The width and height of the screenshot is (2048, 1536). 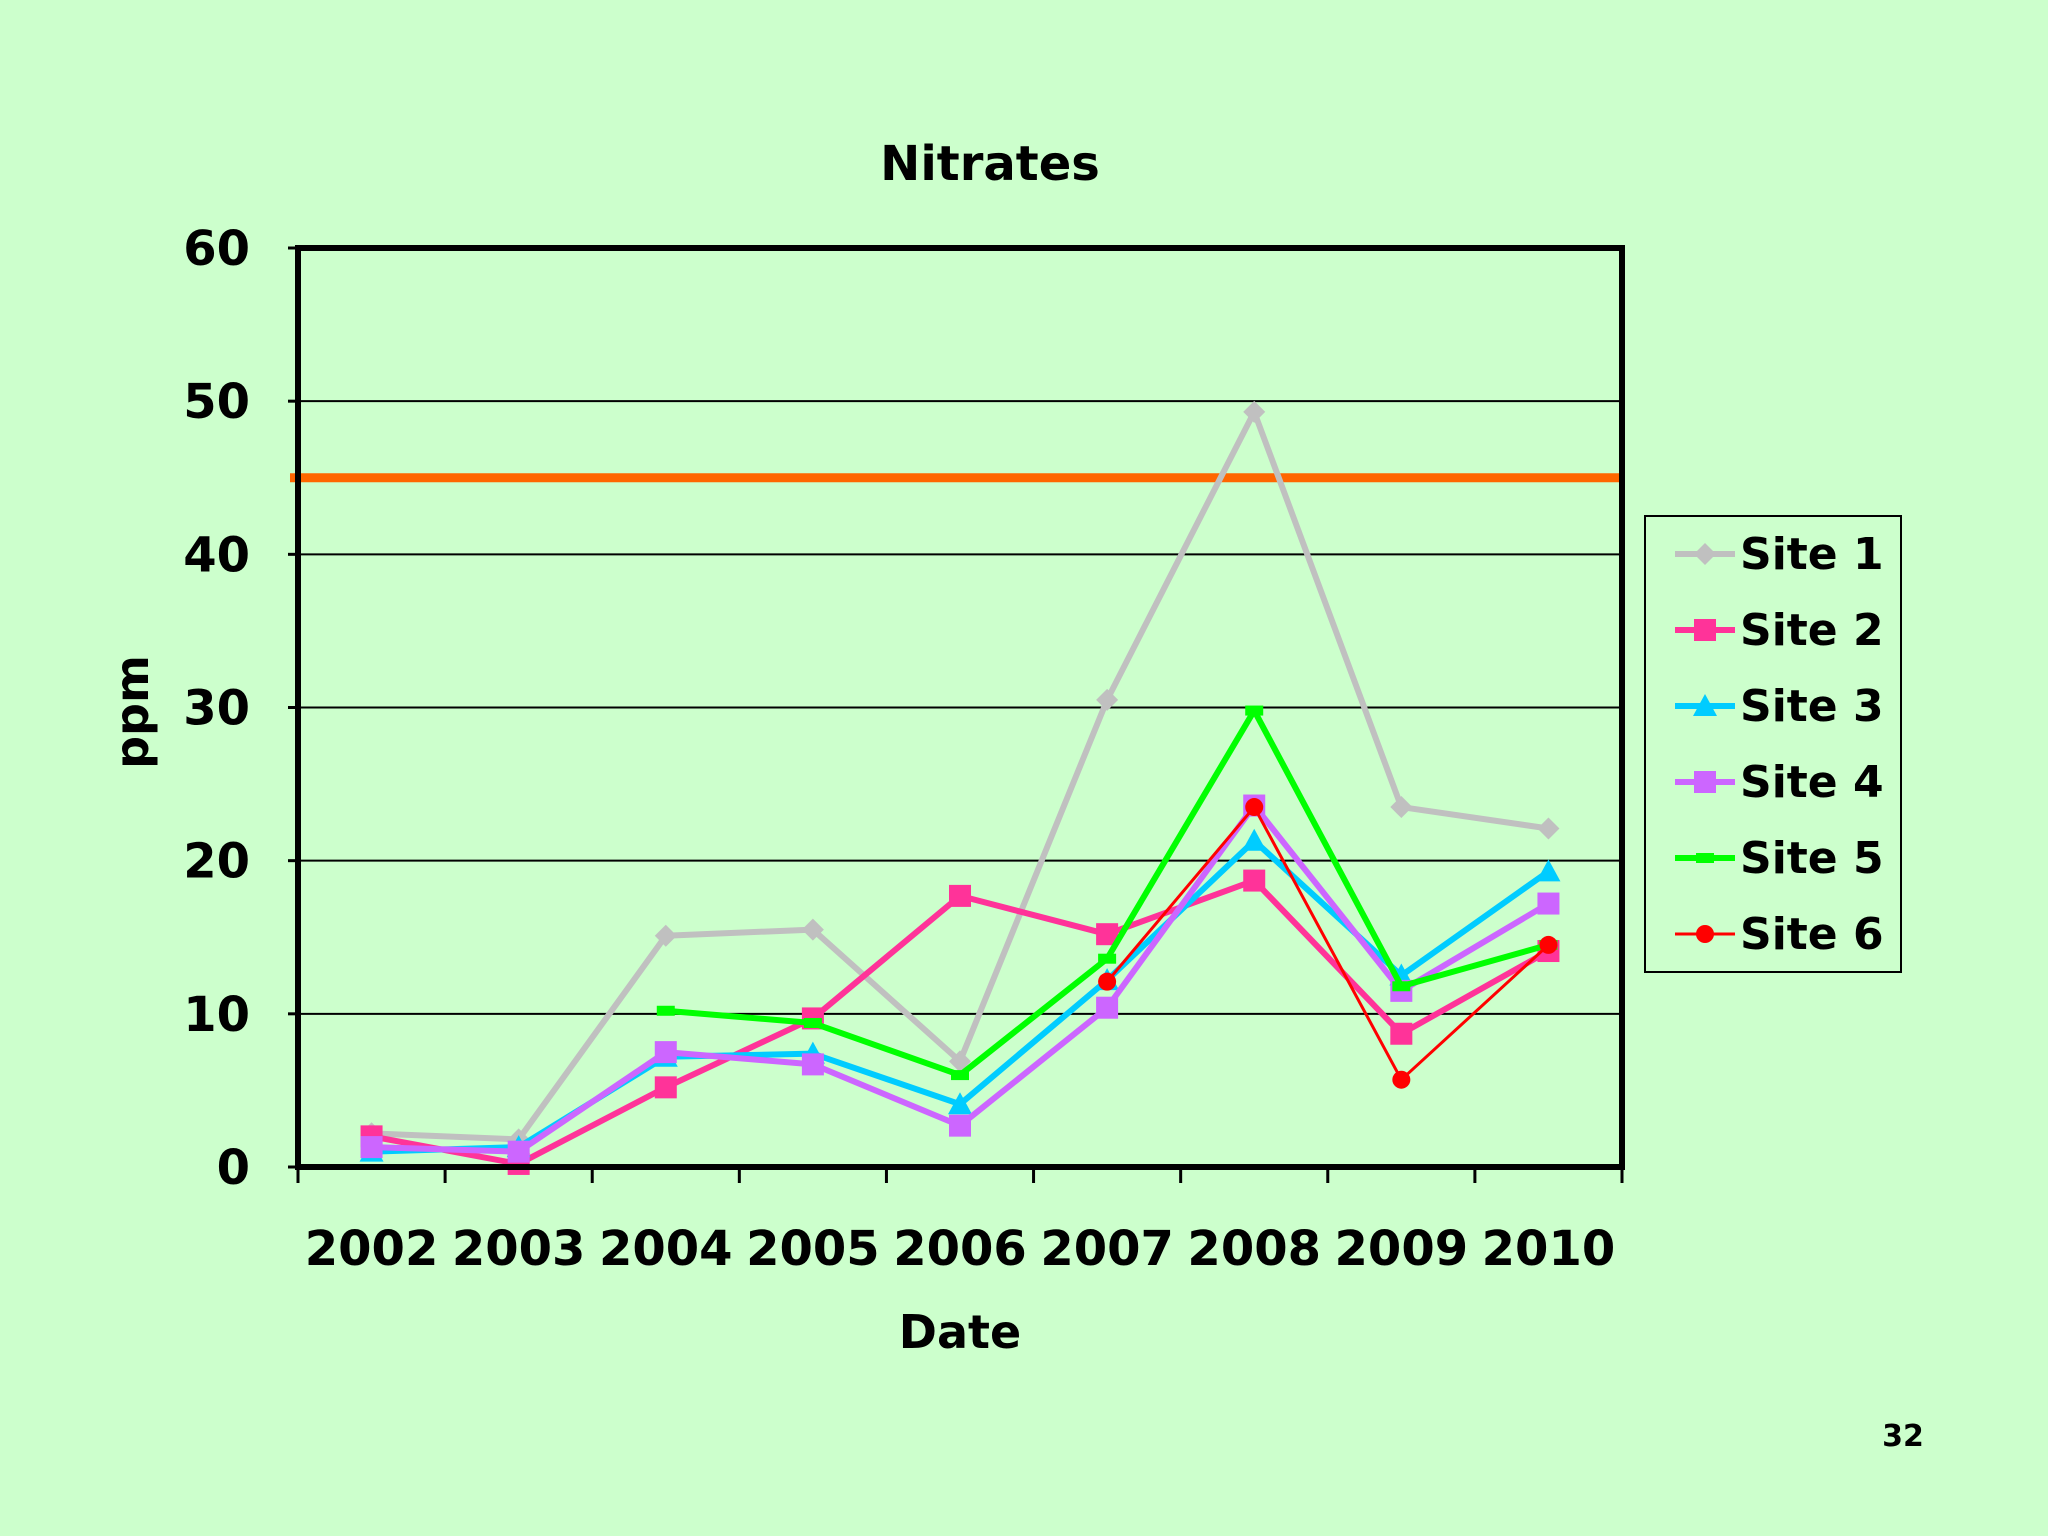 I want to click on legend-item: Site 1, so click(x=1779, y=554).